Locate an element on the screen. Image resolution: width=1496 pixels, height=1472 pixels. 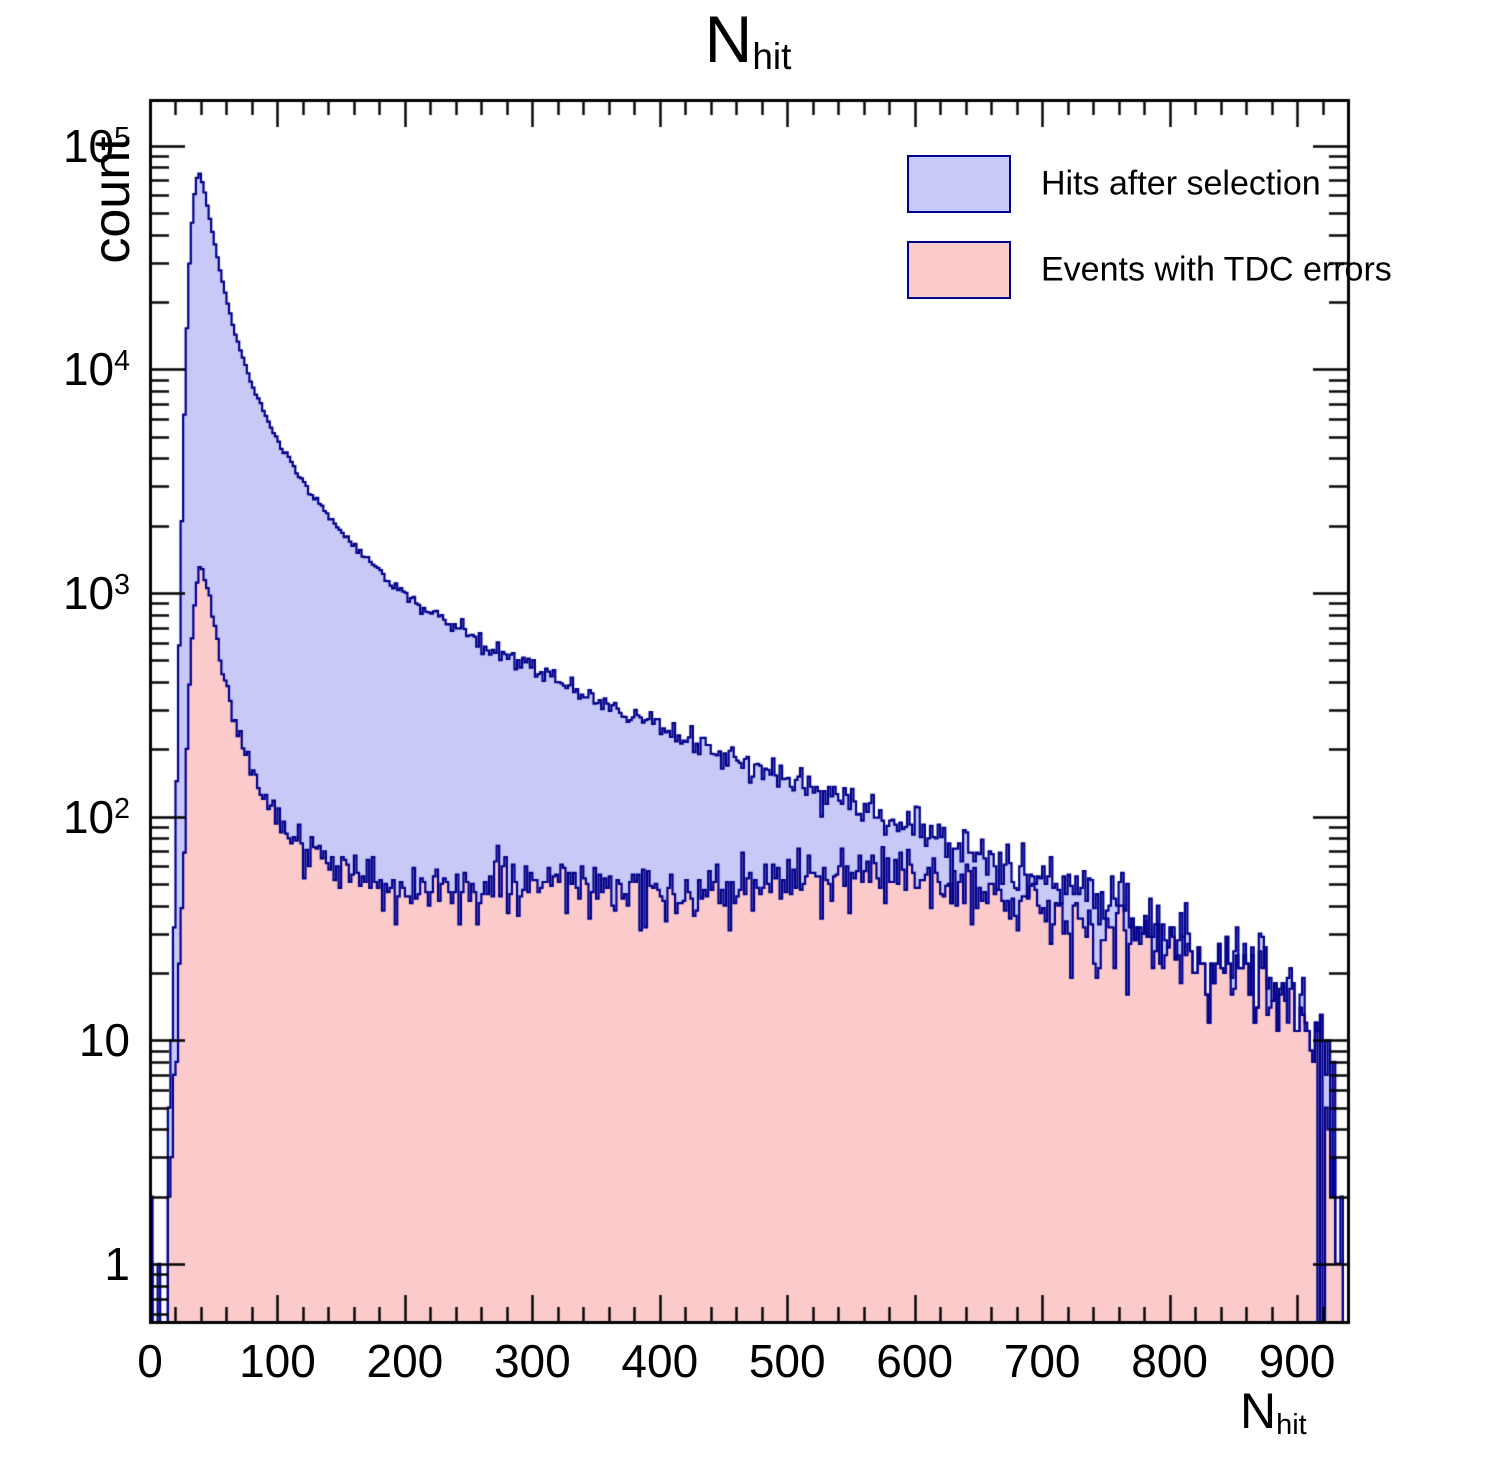
y-axis-tick-label: 10³ is located at coordinates (96, 592).